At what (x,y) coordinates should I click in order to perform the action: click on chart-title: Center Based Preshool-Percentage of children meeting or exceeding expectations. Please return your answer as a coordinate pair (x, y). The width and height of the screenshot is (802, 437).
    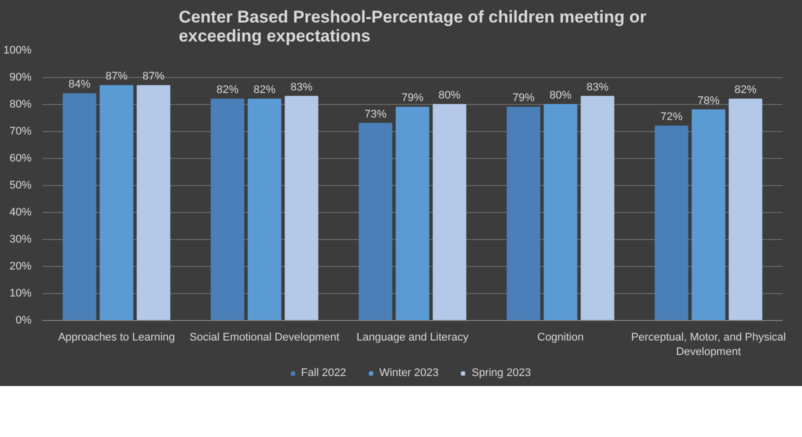
    Looking at the image, I should click on (412, 27).